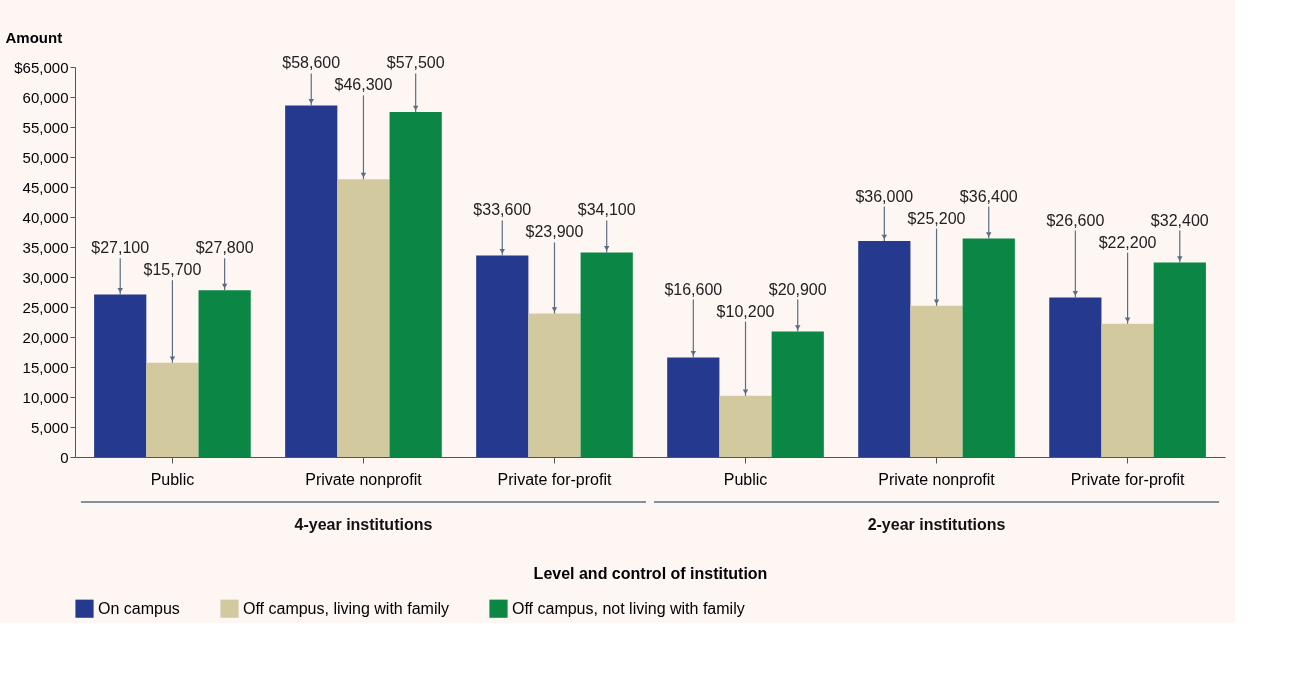 The width and height of the screenshot is (1304, 679). I want to click on y-tick-label: $65,000, so click(41, 67).